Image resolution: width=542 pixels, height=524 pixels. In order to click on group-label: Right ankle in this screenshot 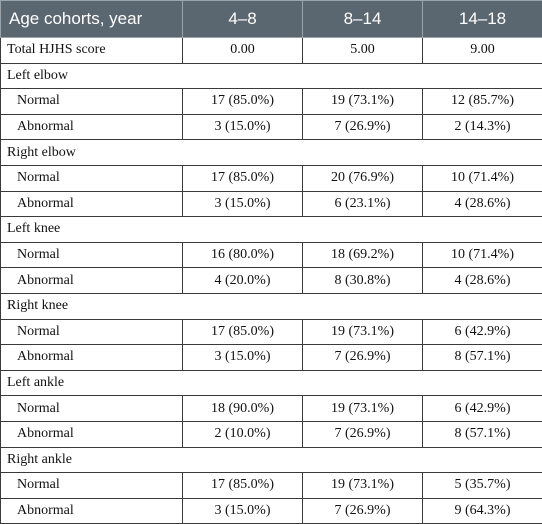, I will do `click(271, 460)`.